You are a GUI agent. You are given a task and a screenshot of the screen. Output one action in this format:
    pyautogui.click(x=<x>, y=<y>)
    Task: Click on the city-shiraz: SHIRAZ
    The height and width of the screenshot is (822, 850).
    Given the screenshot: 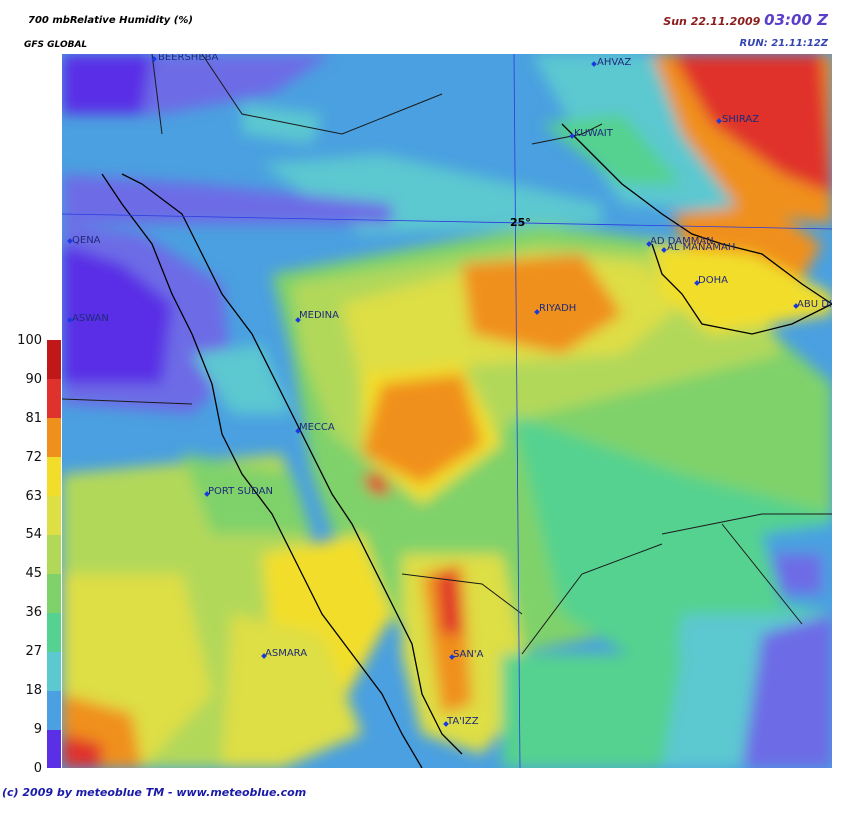 What is the action you would take?
    pyautogui.click(x=737, y=119)
    